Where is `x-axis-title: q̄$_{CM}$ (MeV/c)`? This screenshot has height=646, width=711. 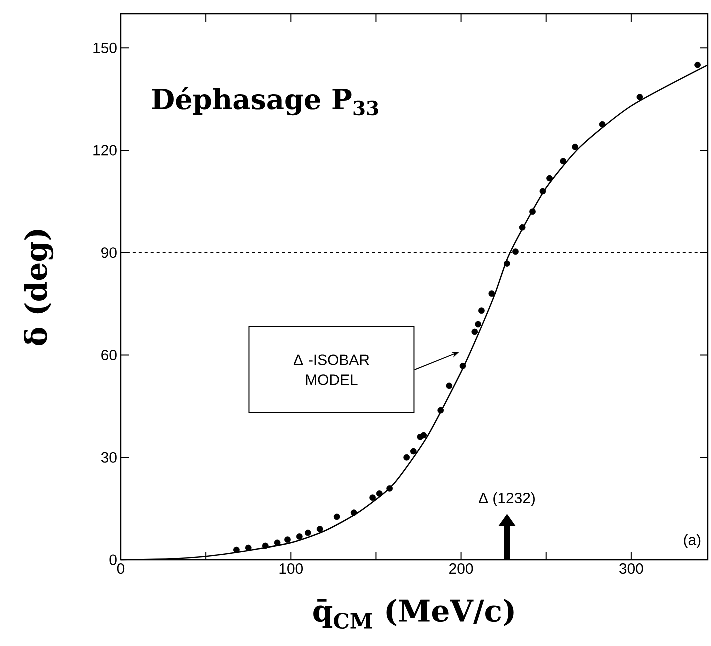
x-axis-title: q̄$_{CM}$ (MeV/c) is located at coordinates (414, 614).